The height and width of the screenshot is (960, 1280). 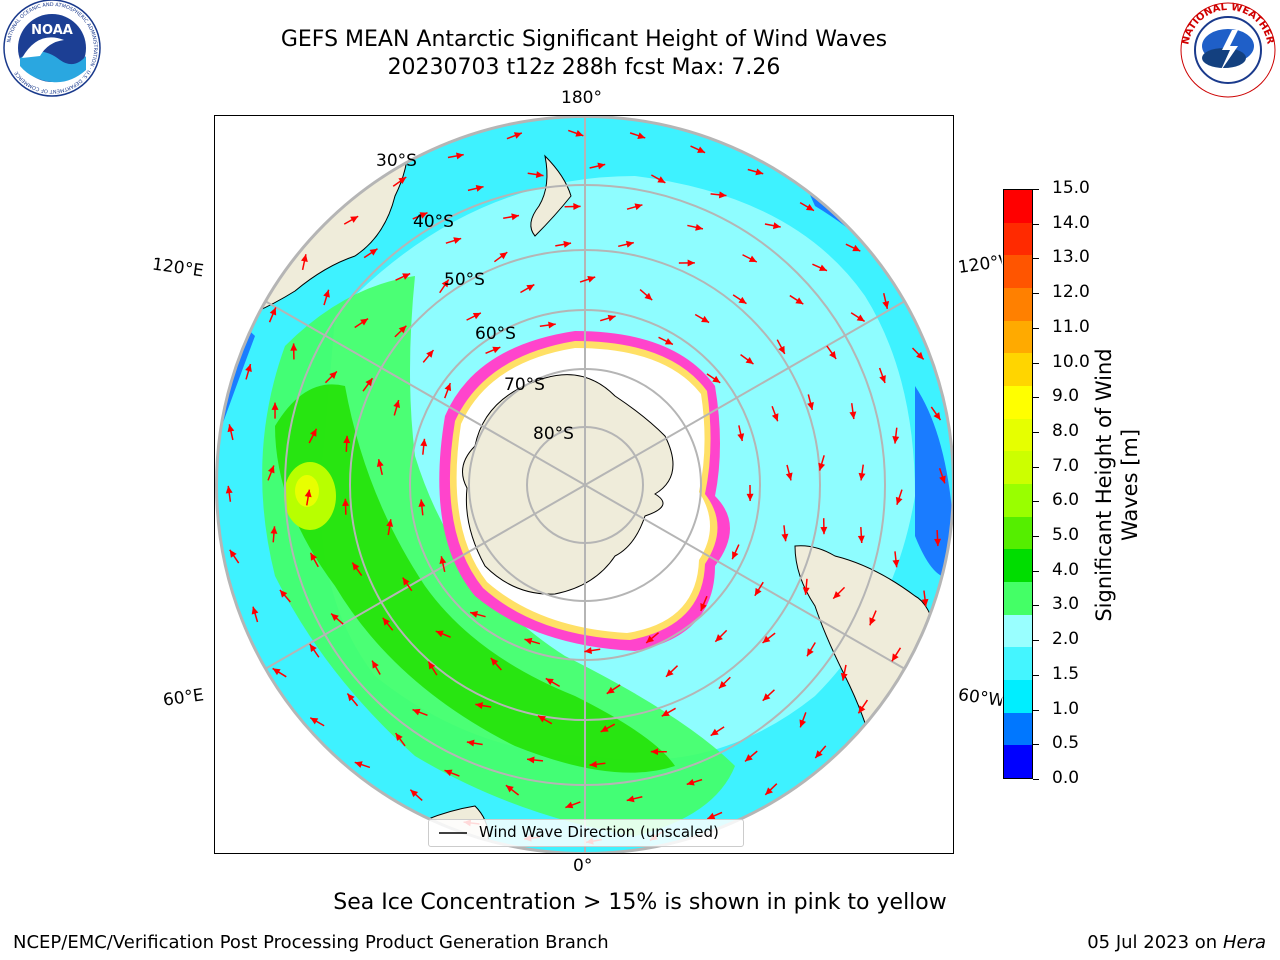 I want to click on noaa-logo-text: NOAA, so click(x=52, y=30).